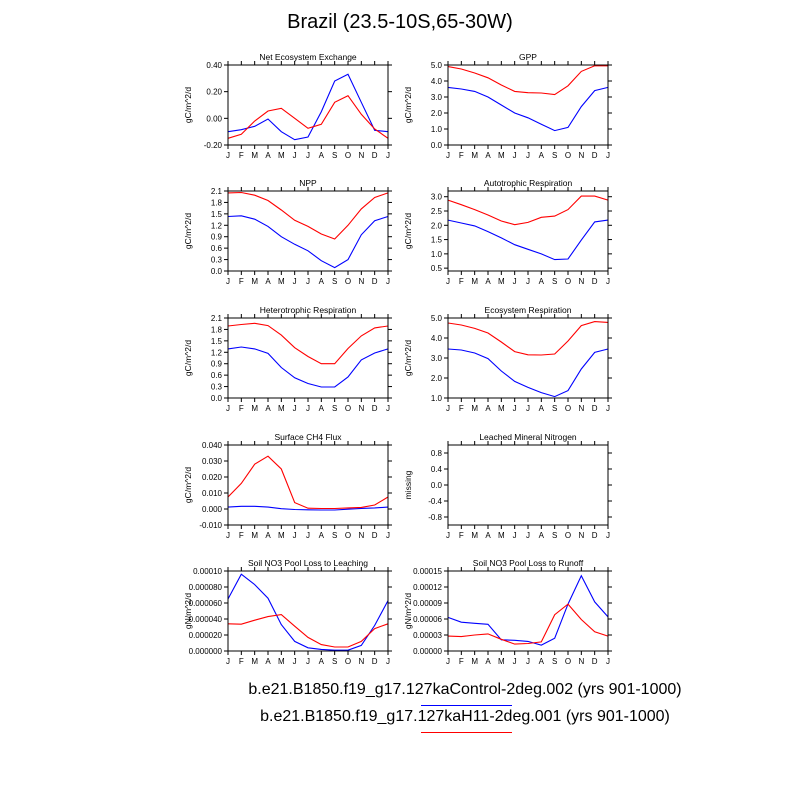  Describe the element at coordinates (437, 469) in the screenshot. I see `y-tick-label: 0.4` at that location.